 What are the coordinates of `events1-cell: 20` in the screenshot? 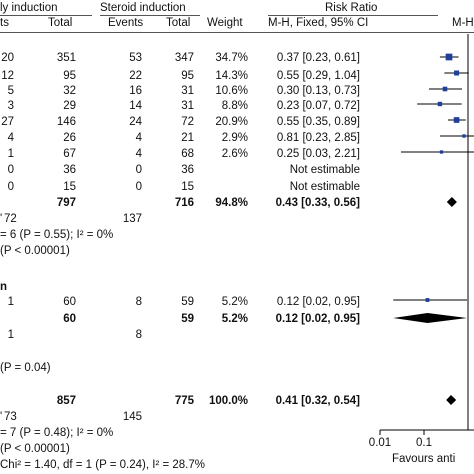 It's located at (7, 58).